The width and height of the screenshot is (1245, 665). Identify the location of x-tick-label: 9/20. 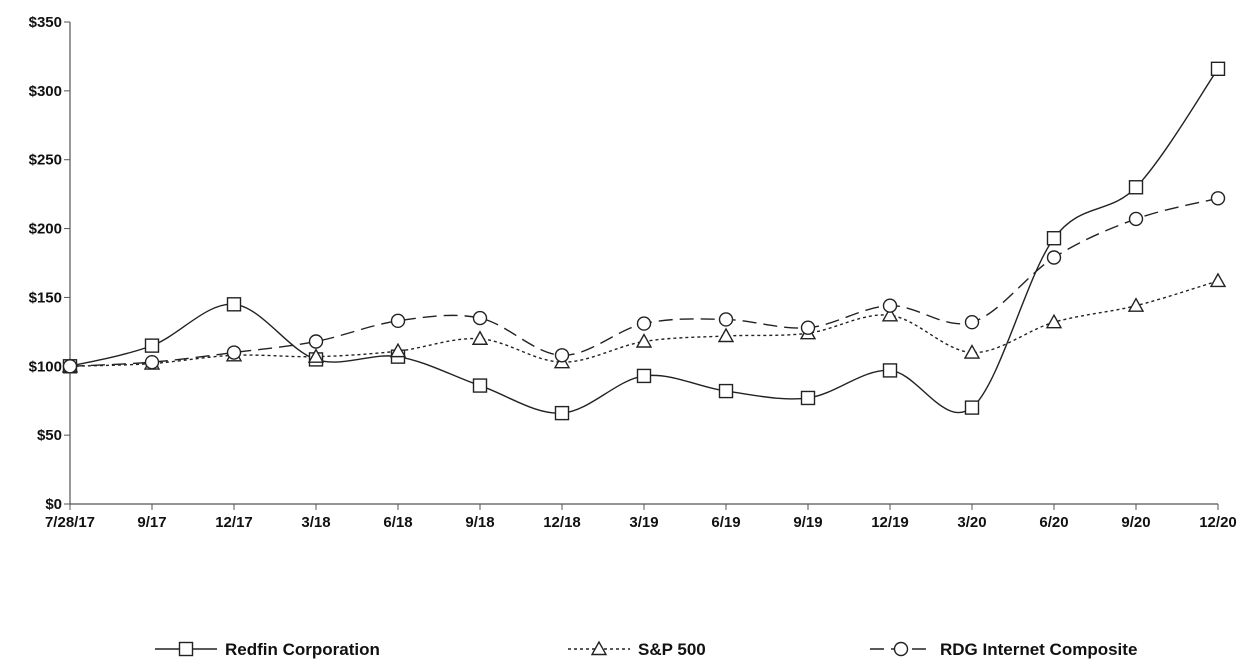
(1135, 522).